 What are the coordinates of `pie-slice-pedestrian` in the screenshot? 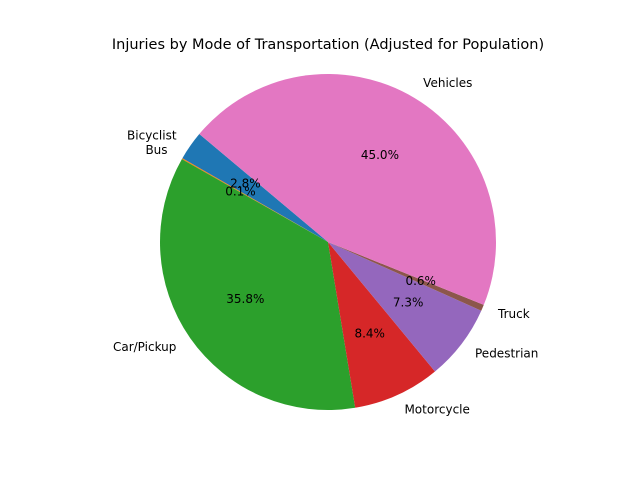 It's located at (405, 307).